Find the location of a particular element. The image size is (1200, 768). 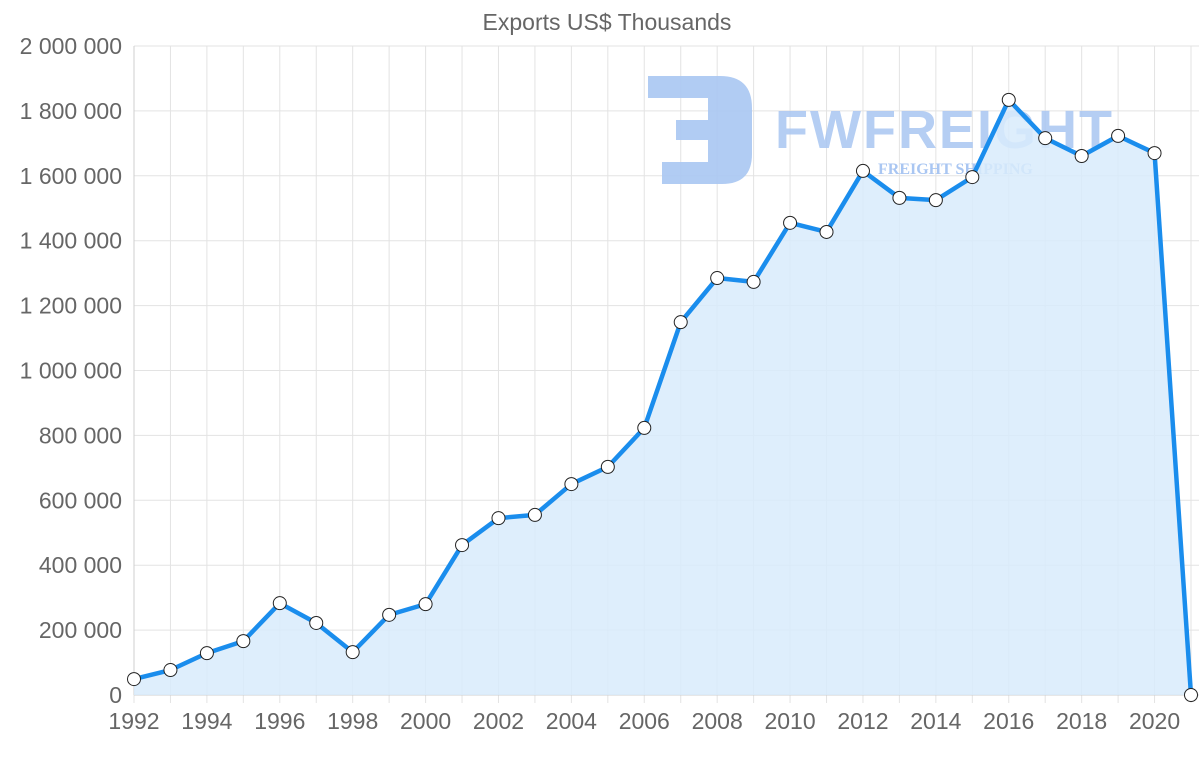

y-tick-label: 1 000 000 is located at coordinates (71, 371).